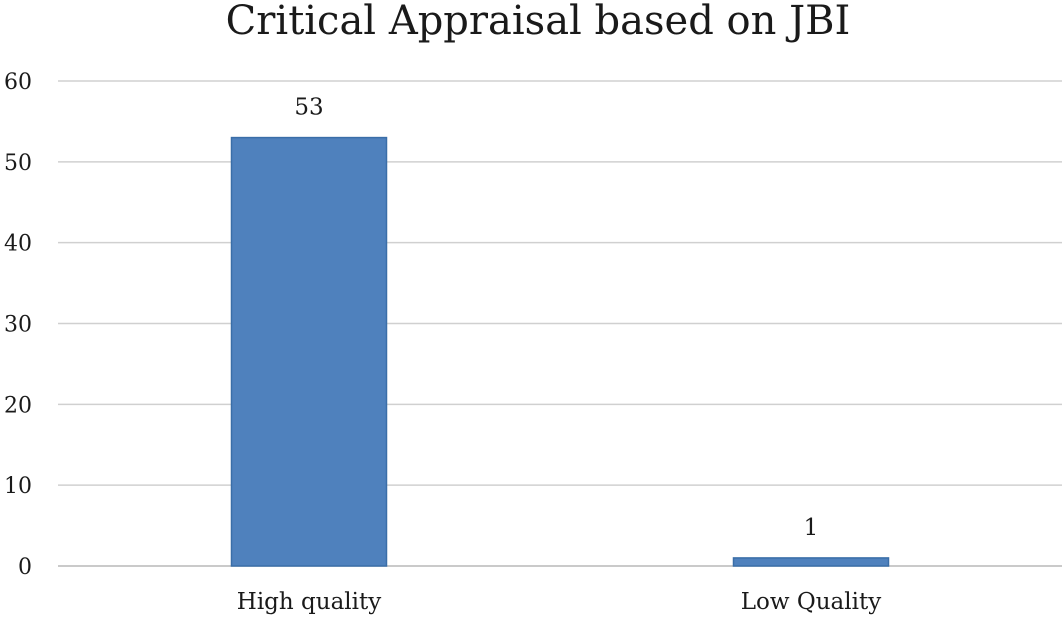  What do you see at coordinates (309, 351) in the screenshot?
I see `bar-high-quality` at bounding box center [309, 351].